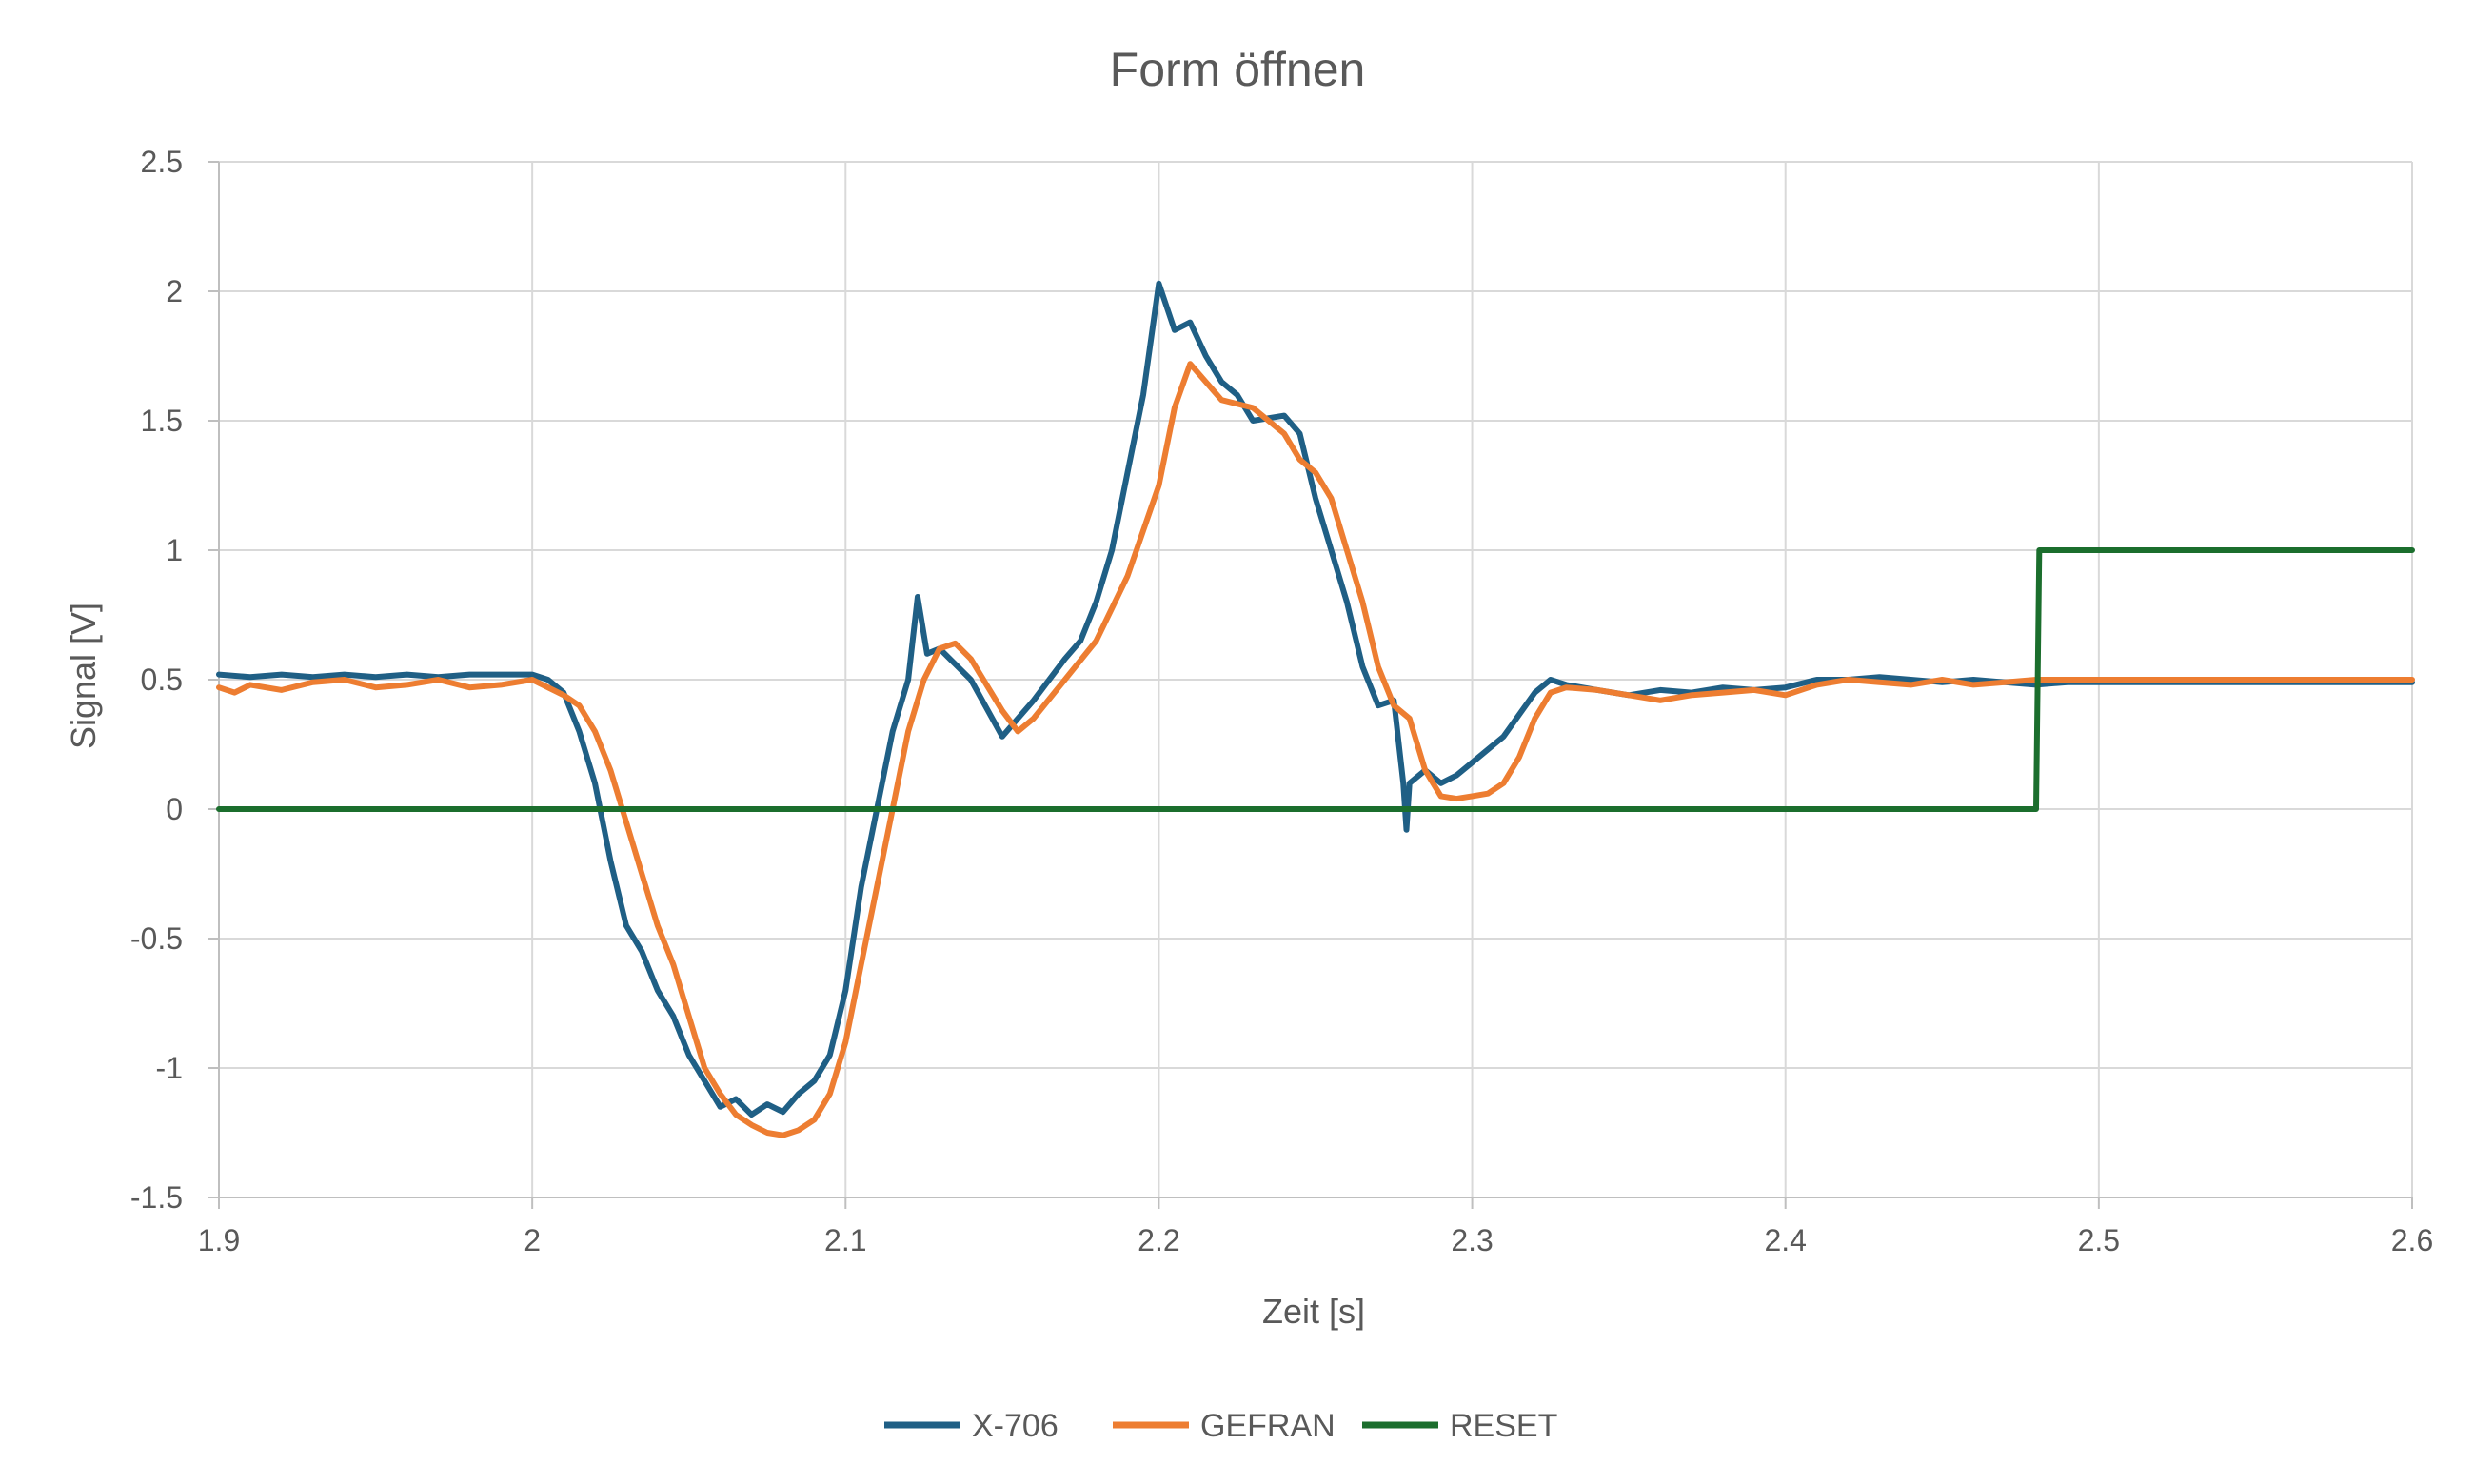  What do you see at coordinates (175, 550) in the screenshot?
I see `y-tick-label: 1` at bounding box center [175, 550].